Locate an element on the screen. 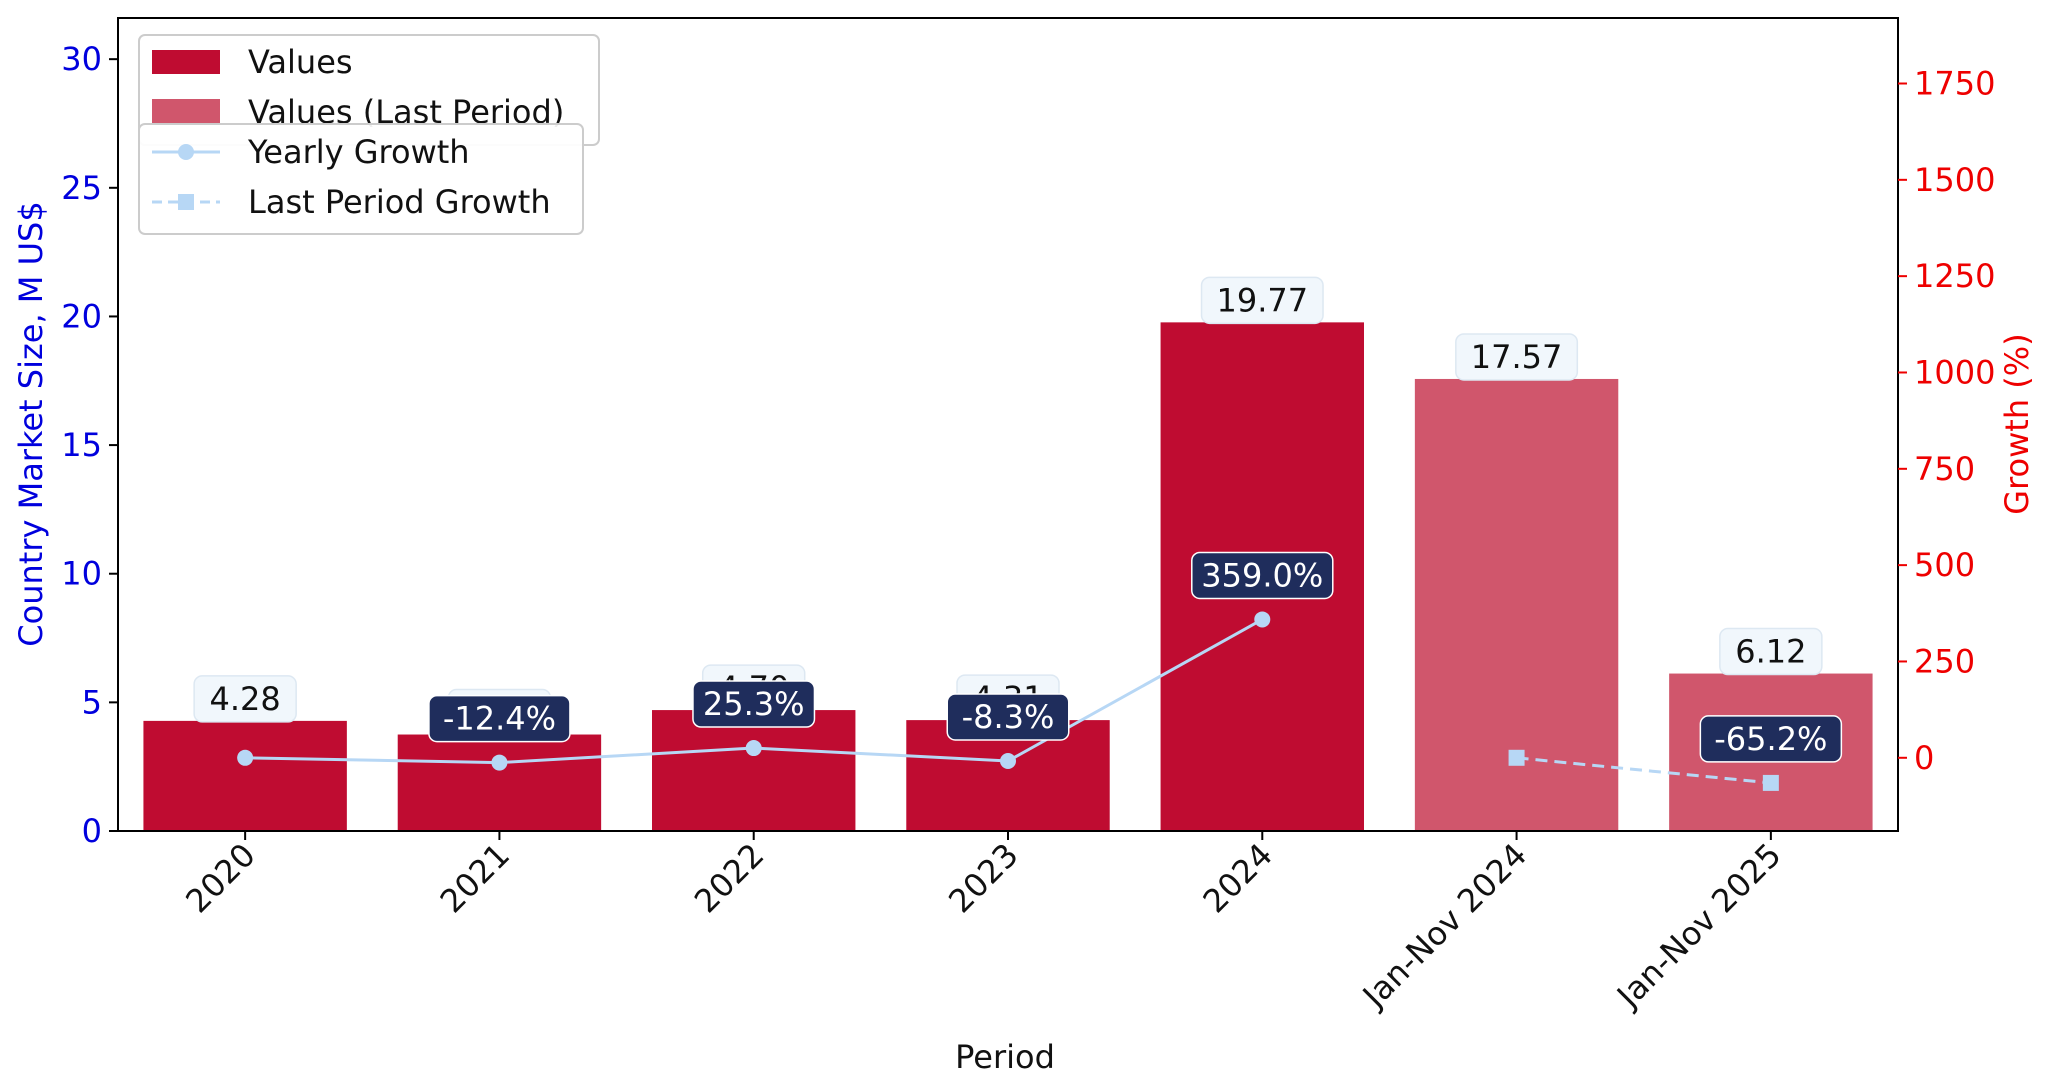 Image resolution: width=2047 pixels, height=1088 pixels. legend-label-yearly-growth: Yearly Growth is located at coordinates (358, 152).